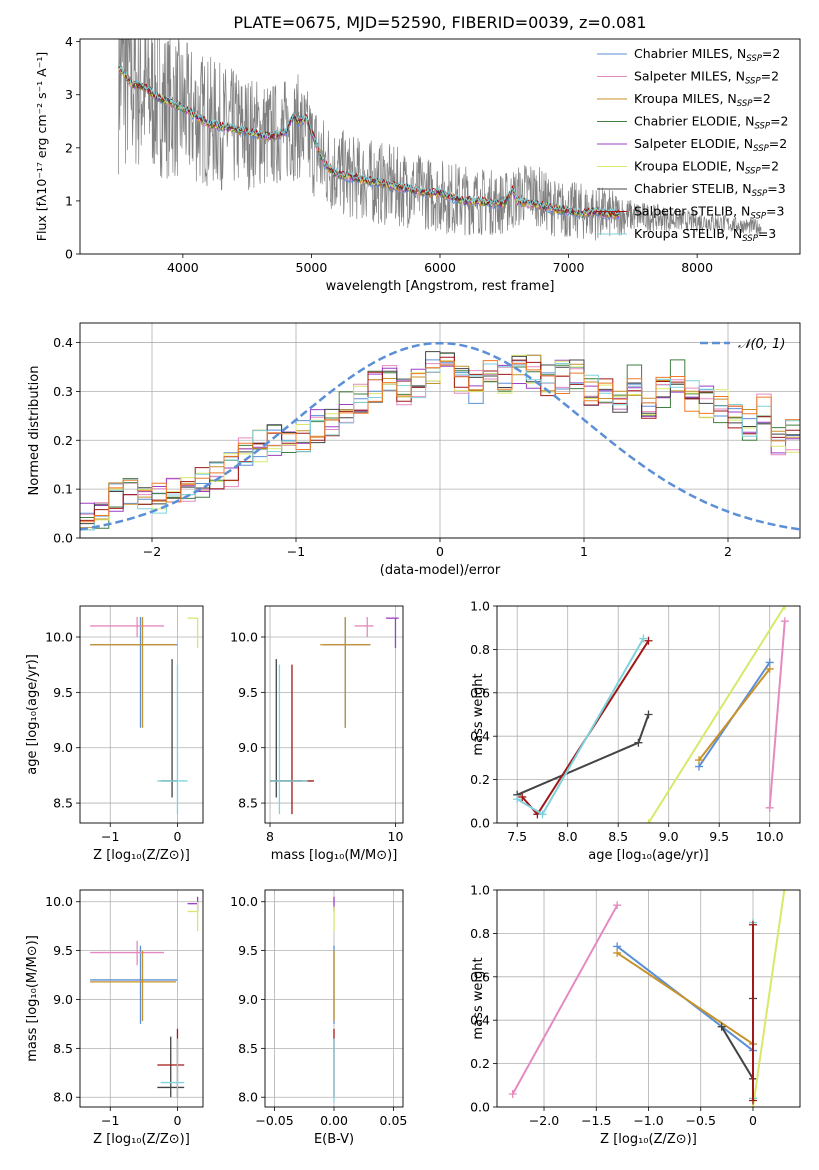  Describe the element at coordinates (702, 100) in the screenshot. I see `legend-entry: Kroupa MILES, NSSP=2` at that location.